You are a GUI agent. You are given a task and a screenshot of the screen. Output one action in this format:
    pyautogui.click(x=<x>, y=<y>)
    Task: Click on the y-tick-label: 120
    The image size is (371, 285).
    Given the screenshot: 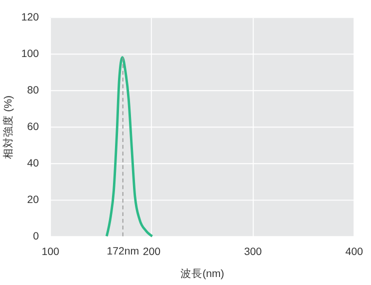 What is the action you would take?
    pyautogui.click(x=30, y=17)
    